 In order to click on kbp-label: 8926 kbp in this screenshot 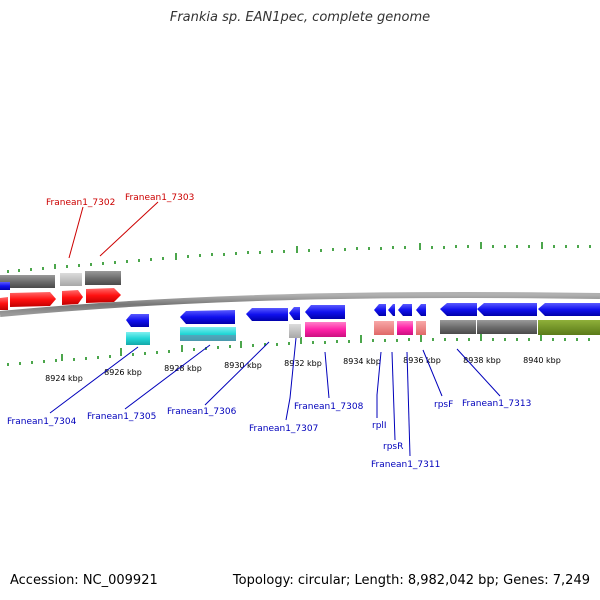, I will do `click(123, 372)`.